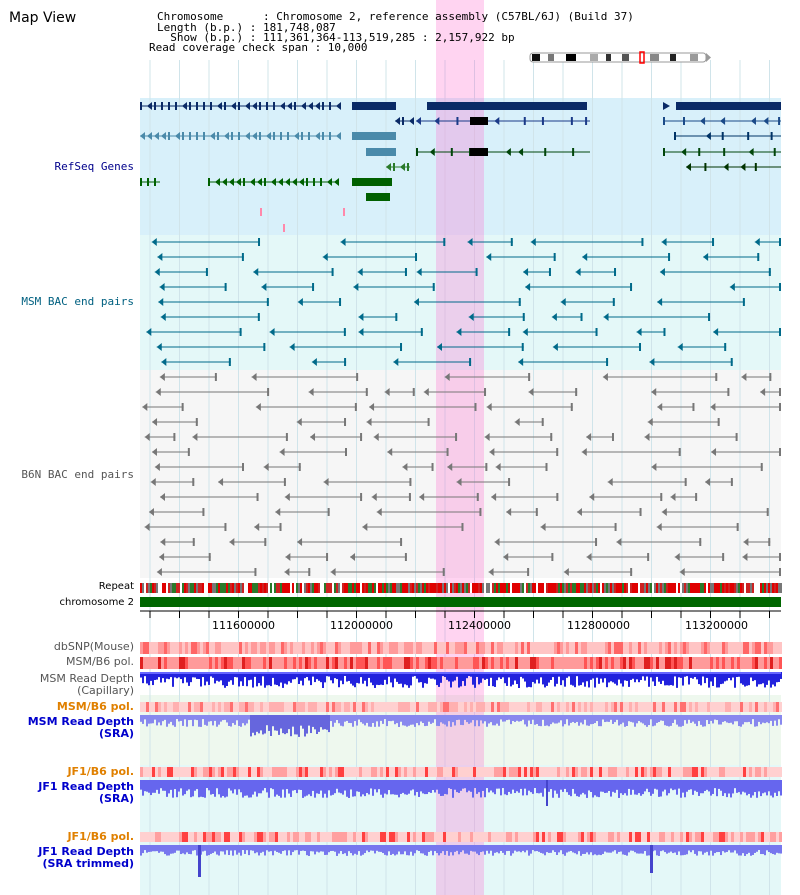  What do you see at coordinates (94, 166) in the screenshot?
I see `track-label-refseq: RefSeq Genes` at bounding box center [94, 166].